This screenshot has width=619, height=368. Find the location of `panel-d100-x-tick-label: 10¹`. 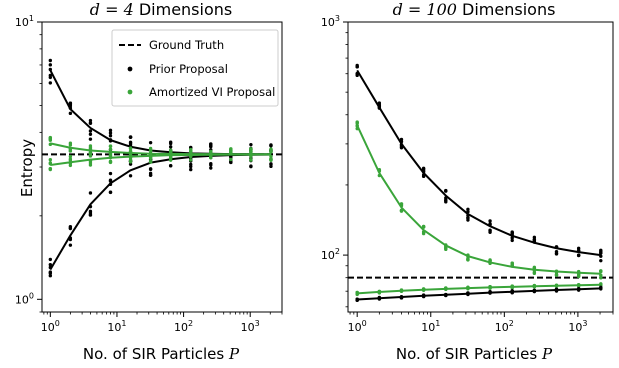

panel-d100-x-tick-label: 10¹ is located at coordinates (430, 326).